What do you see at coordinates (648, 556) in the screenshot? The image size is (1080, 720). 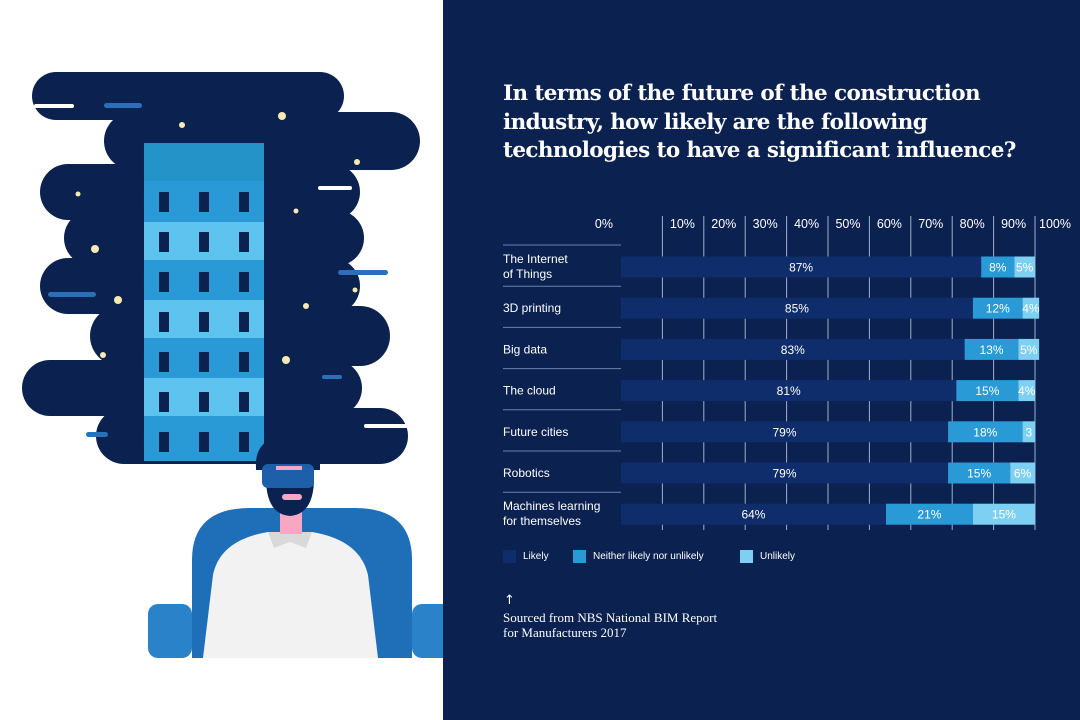 I see `legend-label: Neither likely nor unlikely` at bounding box center [648, 556].